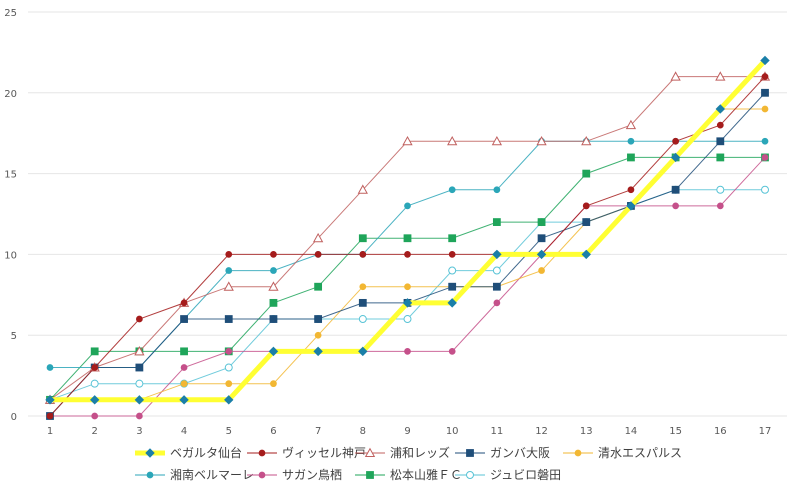 The height and width of the screenshot is (491, 800). I want to click on legend-label: ヴィッセル神戸, so click(324, 452).